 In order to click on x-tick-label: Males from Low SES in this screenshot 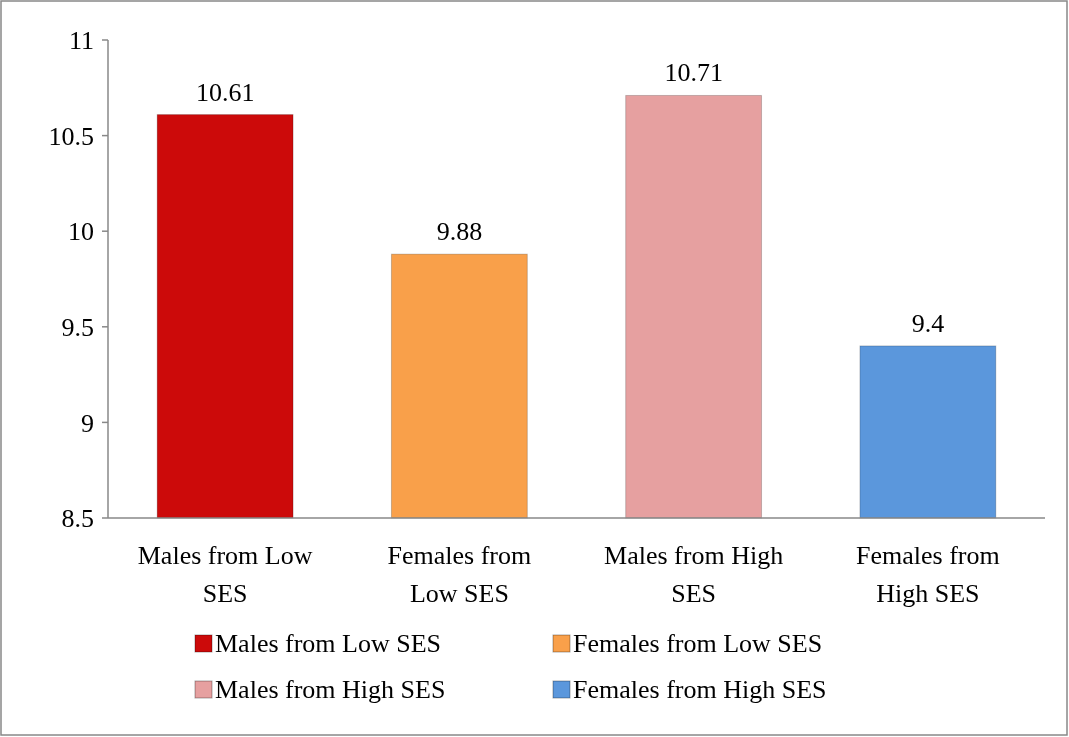, I will do `click(225, 574)`.